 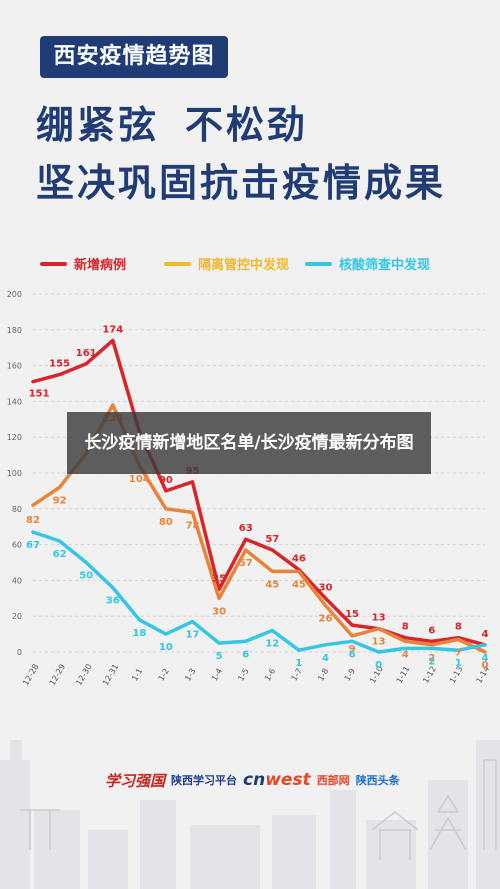 I want to click on data-label: 46, so click(x=299, y=559).